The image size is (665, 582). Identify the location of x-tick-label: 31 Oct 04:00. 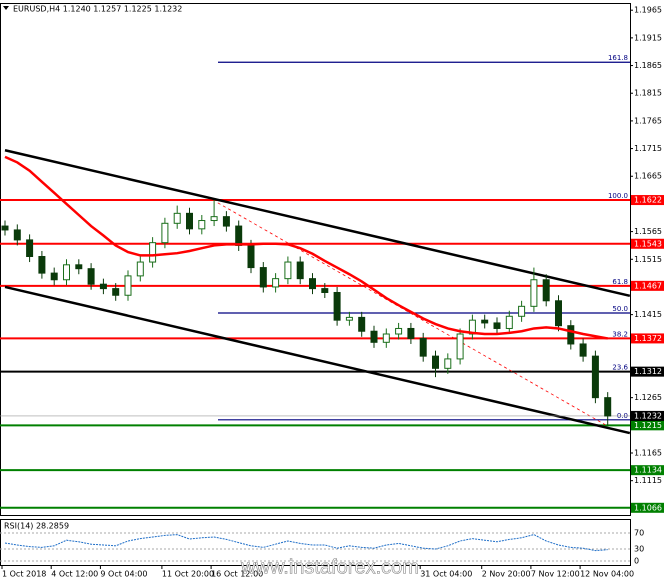
(446, 574).